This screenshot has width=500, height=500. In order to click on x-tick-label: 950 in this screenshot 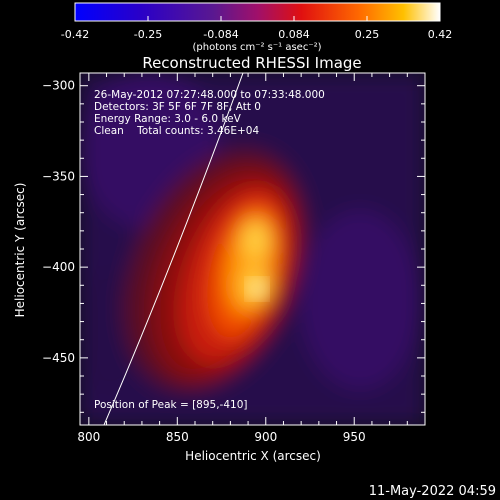, I will do `click(354, 437)`.